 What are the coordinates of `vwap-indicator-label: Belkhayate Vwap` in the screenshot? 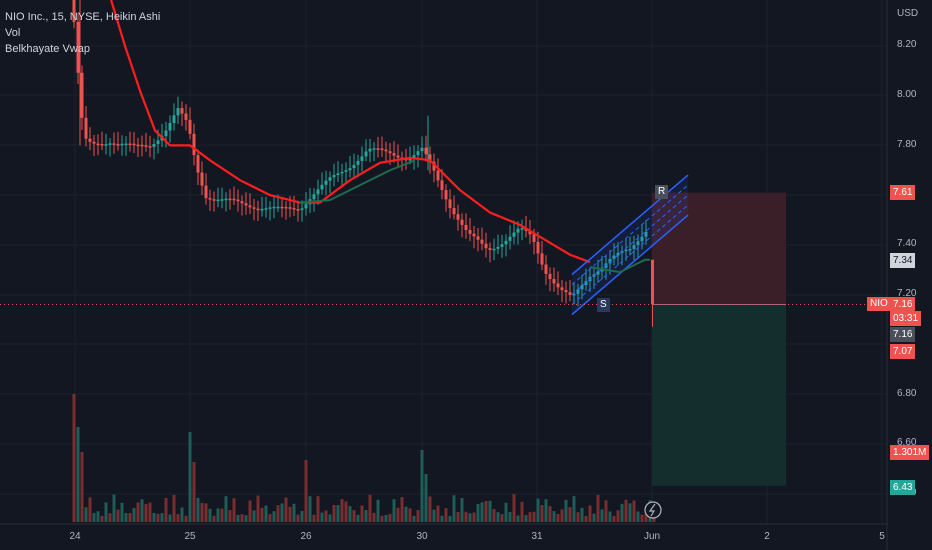 It's located at (47, 49).